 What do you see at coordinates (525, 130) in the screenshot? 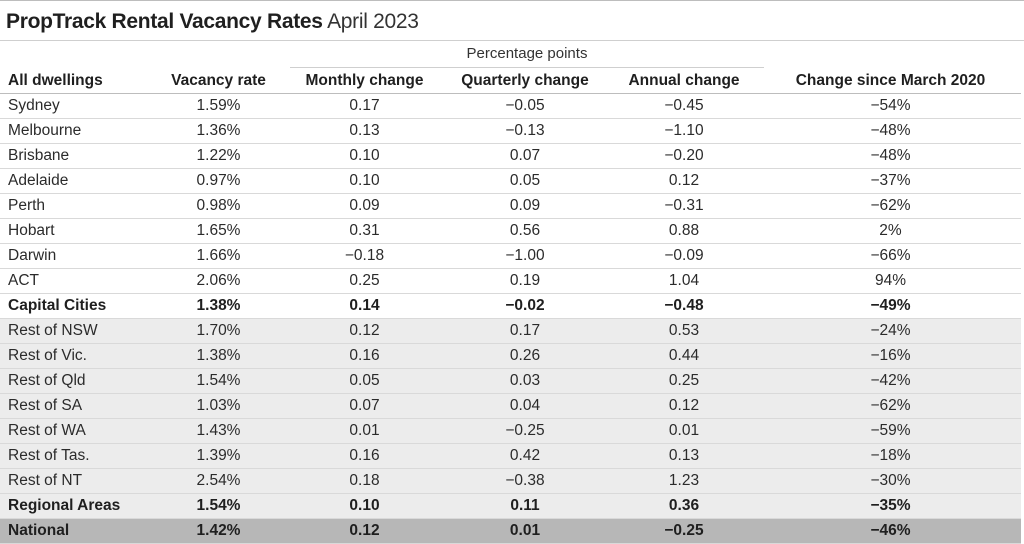
I see `cell-quarterly-change: −0.13` at bounding box center [525, 130].